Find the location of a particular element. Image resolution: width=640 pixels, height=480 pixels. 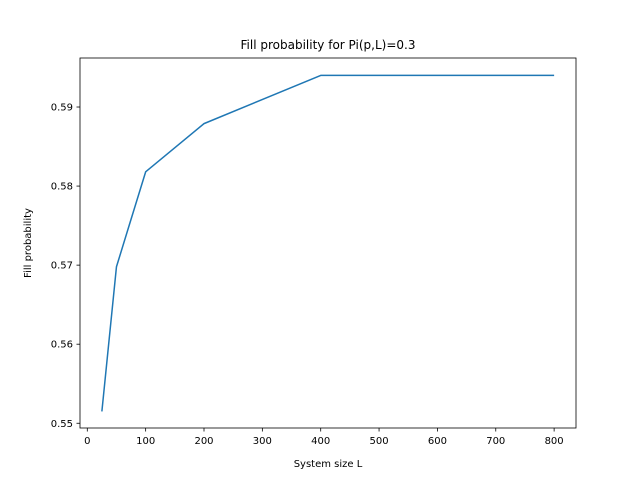

y-axis-ticks: 0.55 0.56 0.57 0.58 0.59 is located at coordinates (65, 266).